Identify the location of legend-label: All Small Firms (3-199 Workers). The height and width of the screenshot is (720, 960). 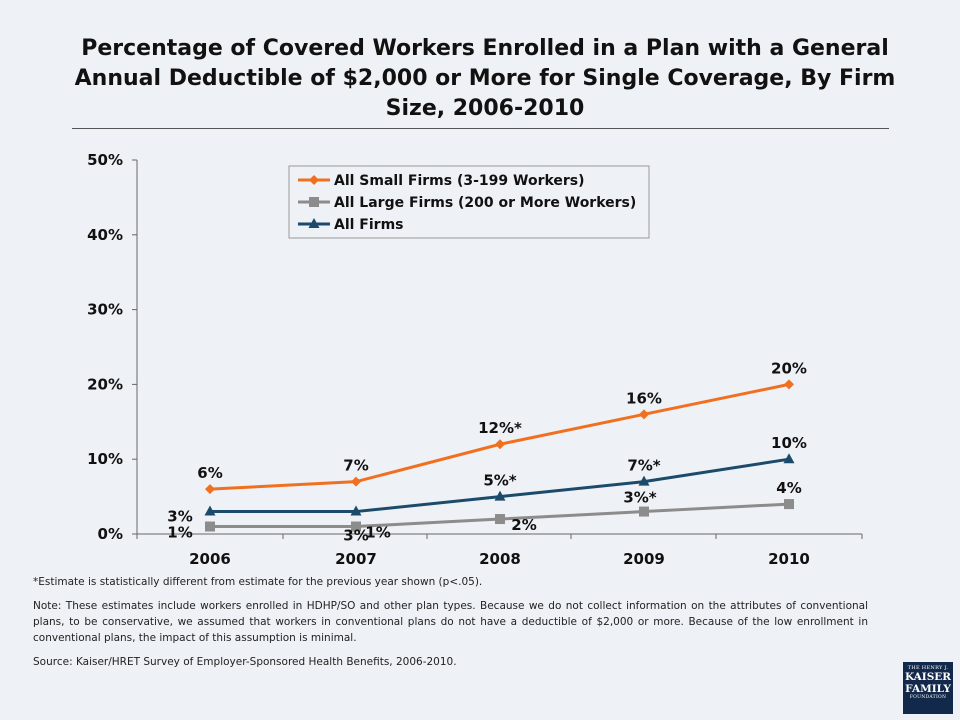
(459, 181).